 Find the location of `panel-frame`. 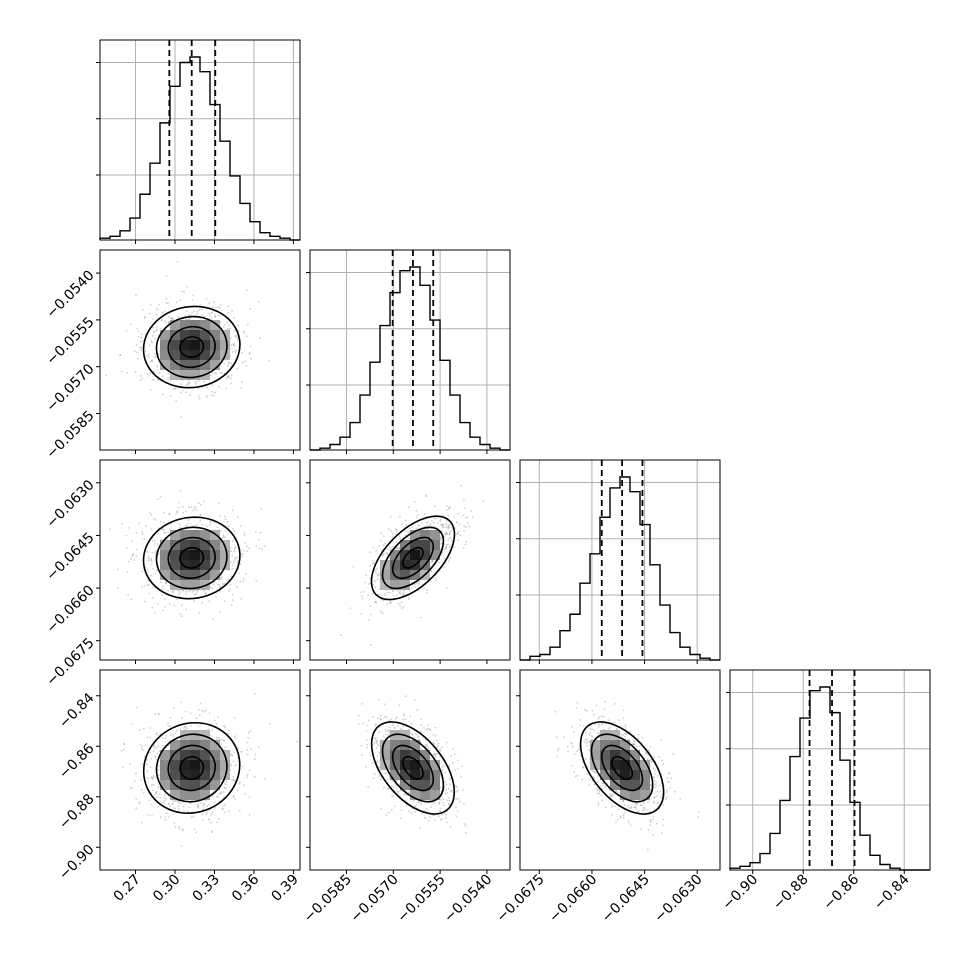

panel-frame is located at coordinates (830, 770).